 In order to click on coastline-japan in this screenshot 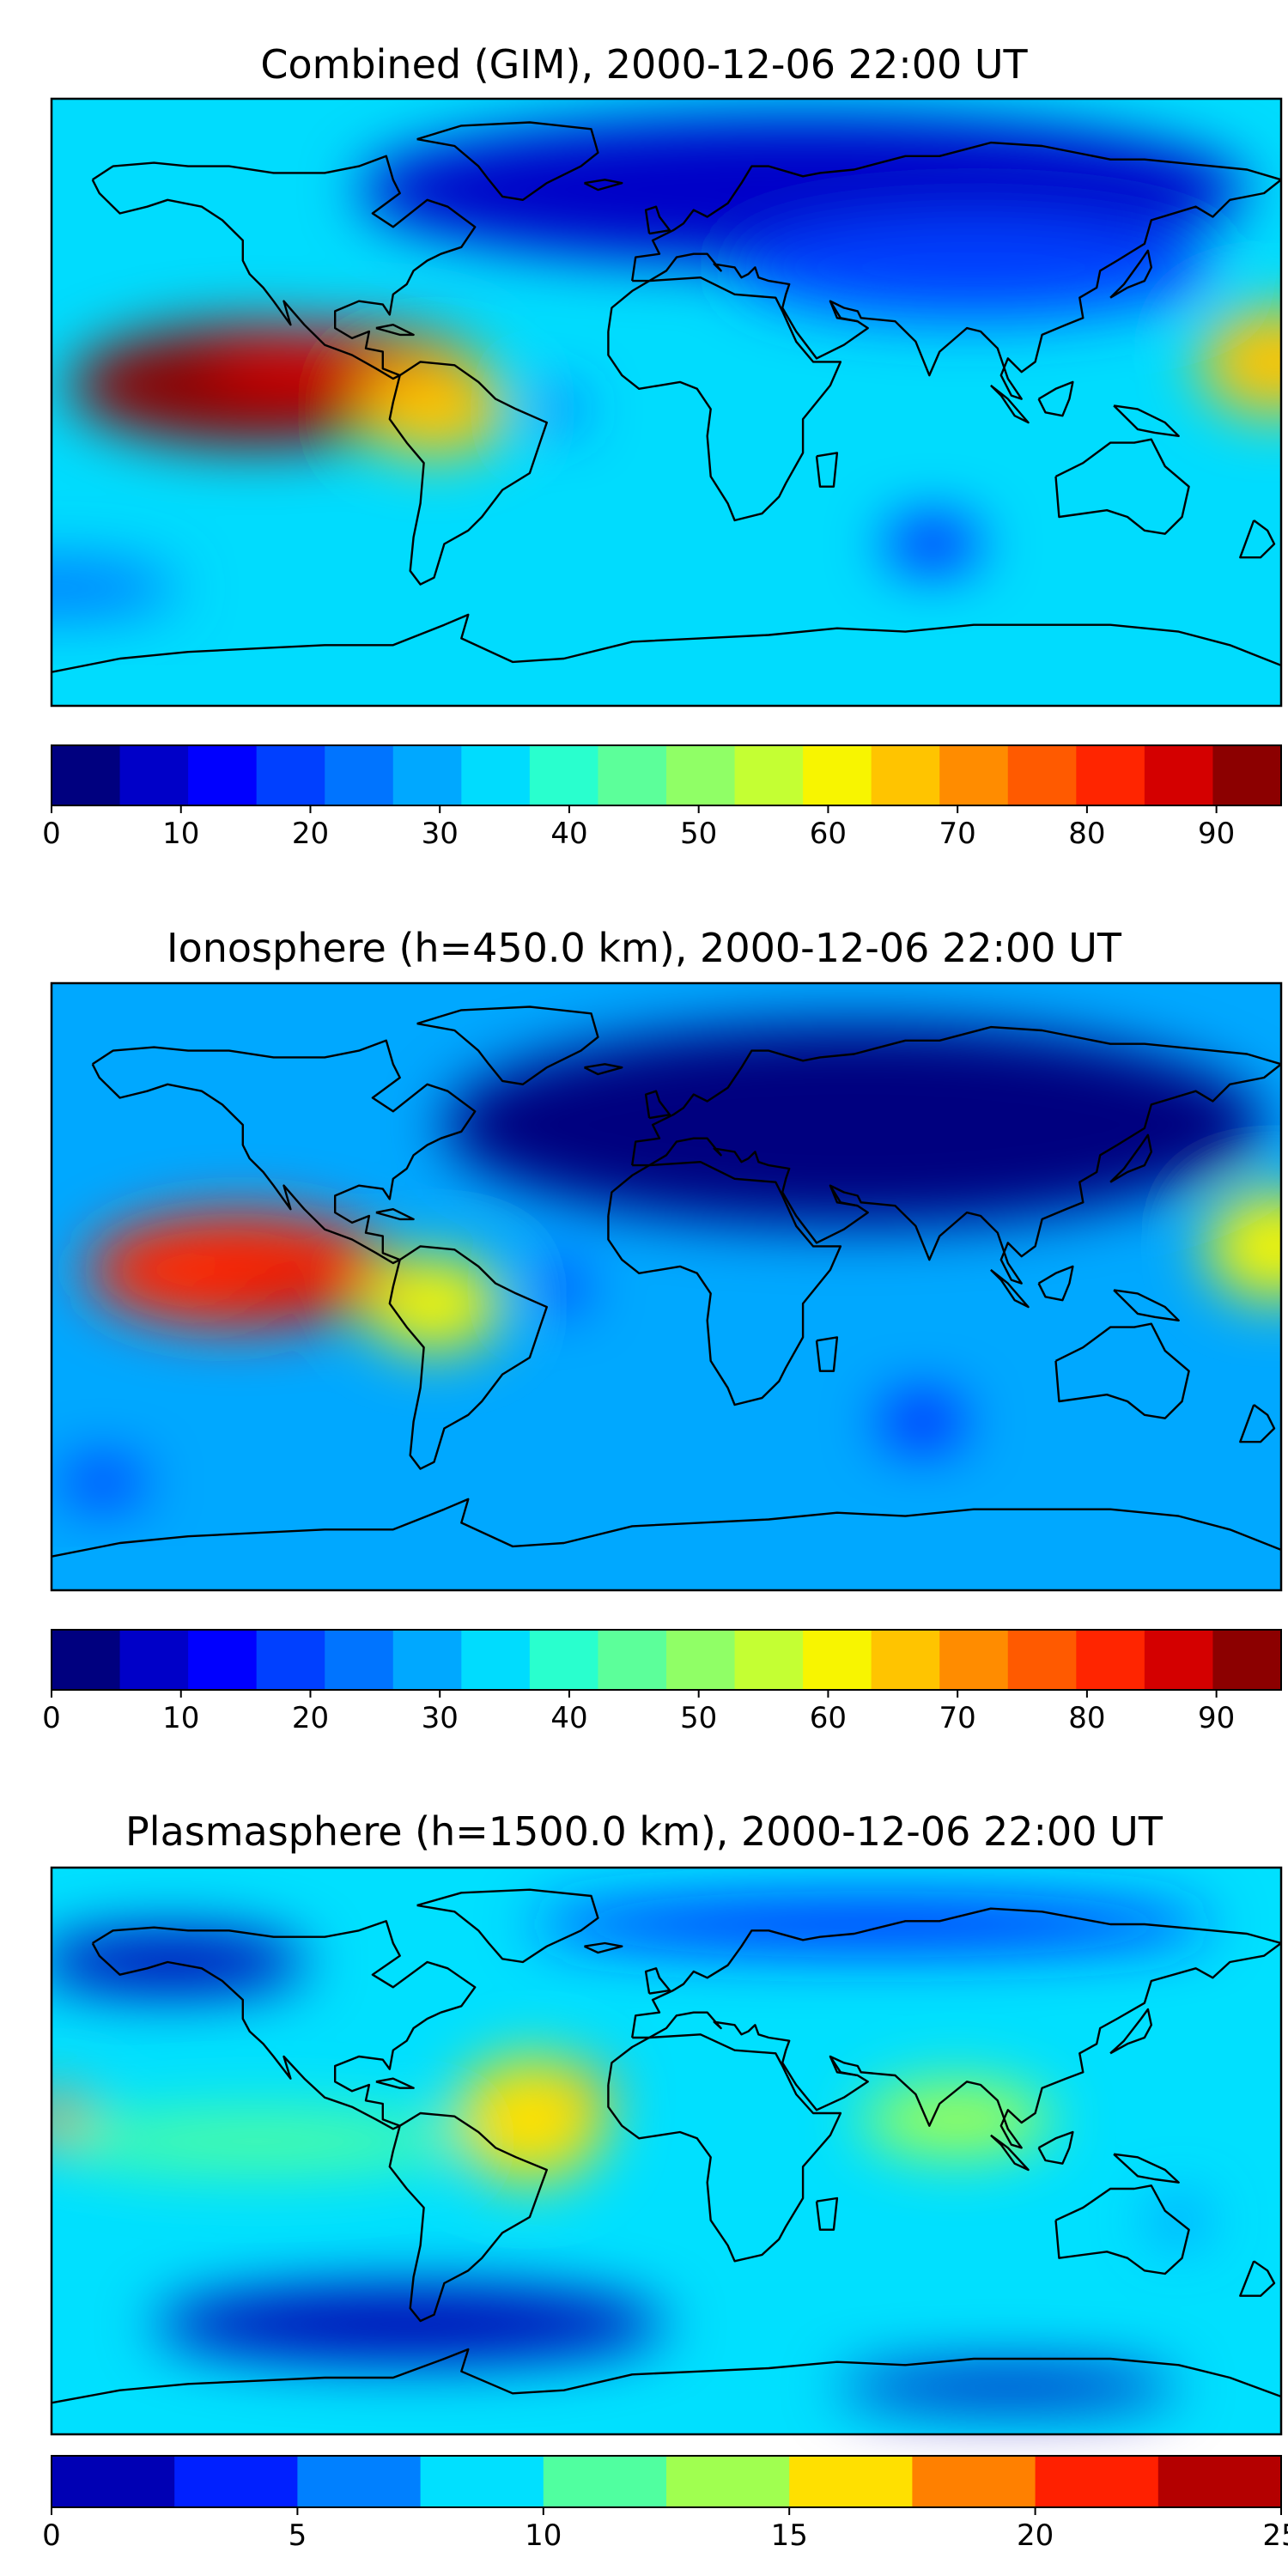, I will do `click(1131, 2032)`.